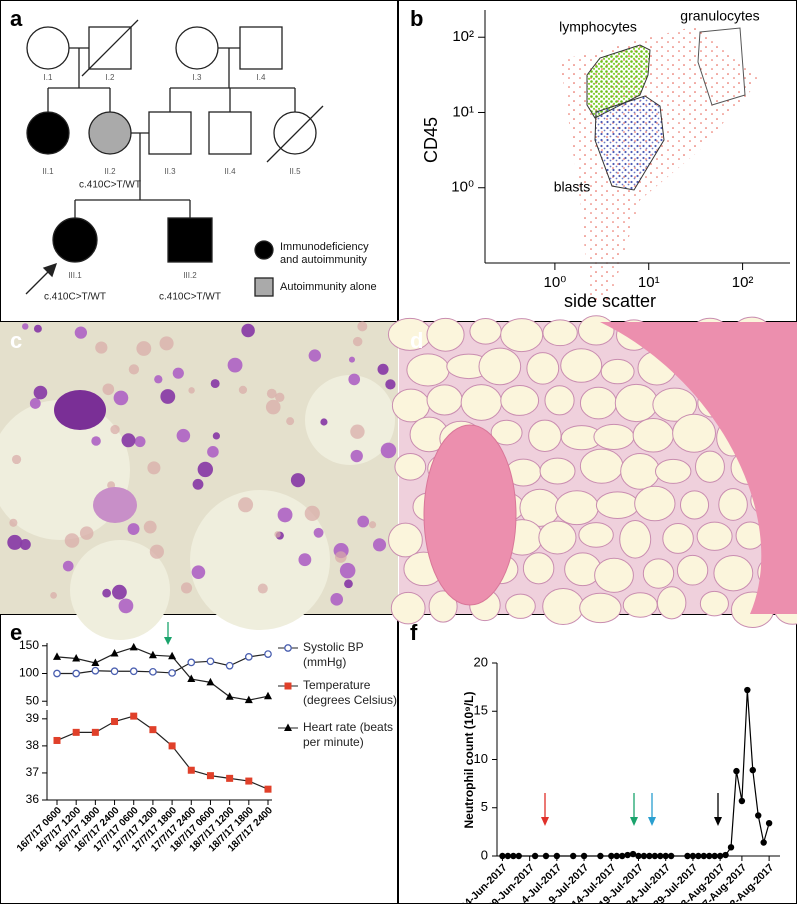 Image resolution: width=797 pixels, height=904 pixels. What do you see at coordinates (348, 734) in the screenshot?
I see `legend-entry: Heart rate (beats per minute)` at bounding box center [348, 734].